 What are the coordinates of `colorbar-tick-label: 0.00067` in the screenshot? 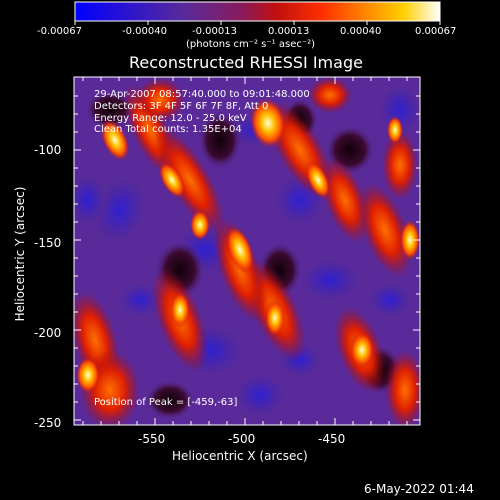 It's located at (436, 31).